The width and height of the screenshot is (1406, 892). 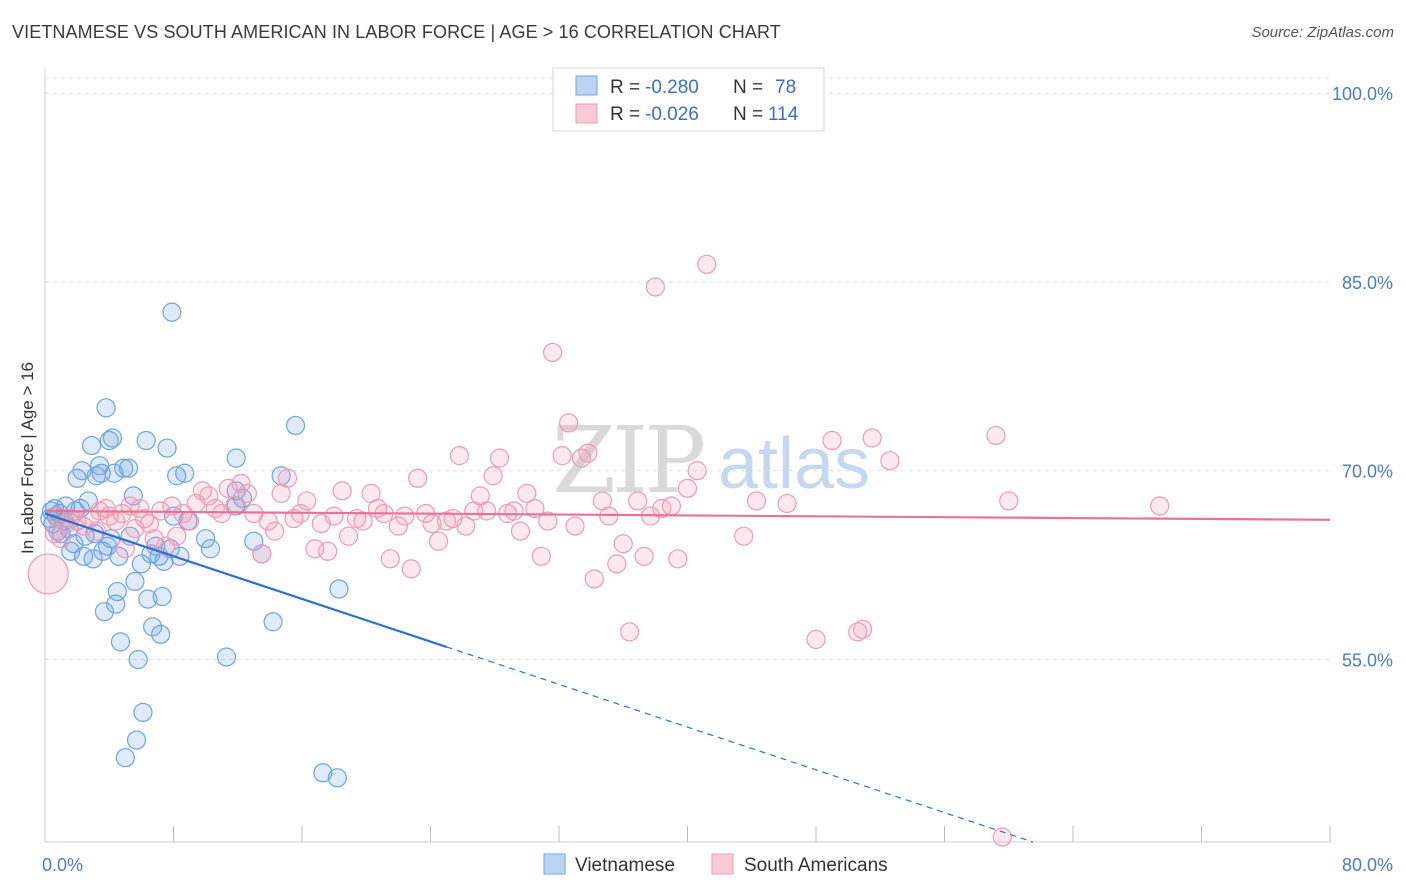 What do you see at coordinates (785, 87) in the screenshot?
I see `legend-n-value-1: 78` at bounding box center [785, 87].